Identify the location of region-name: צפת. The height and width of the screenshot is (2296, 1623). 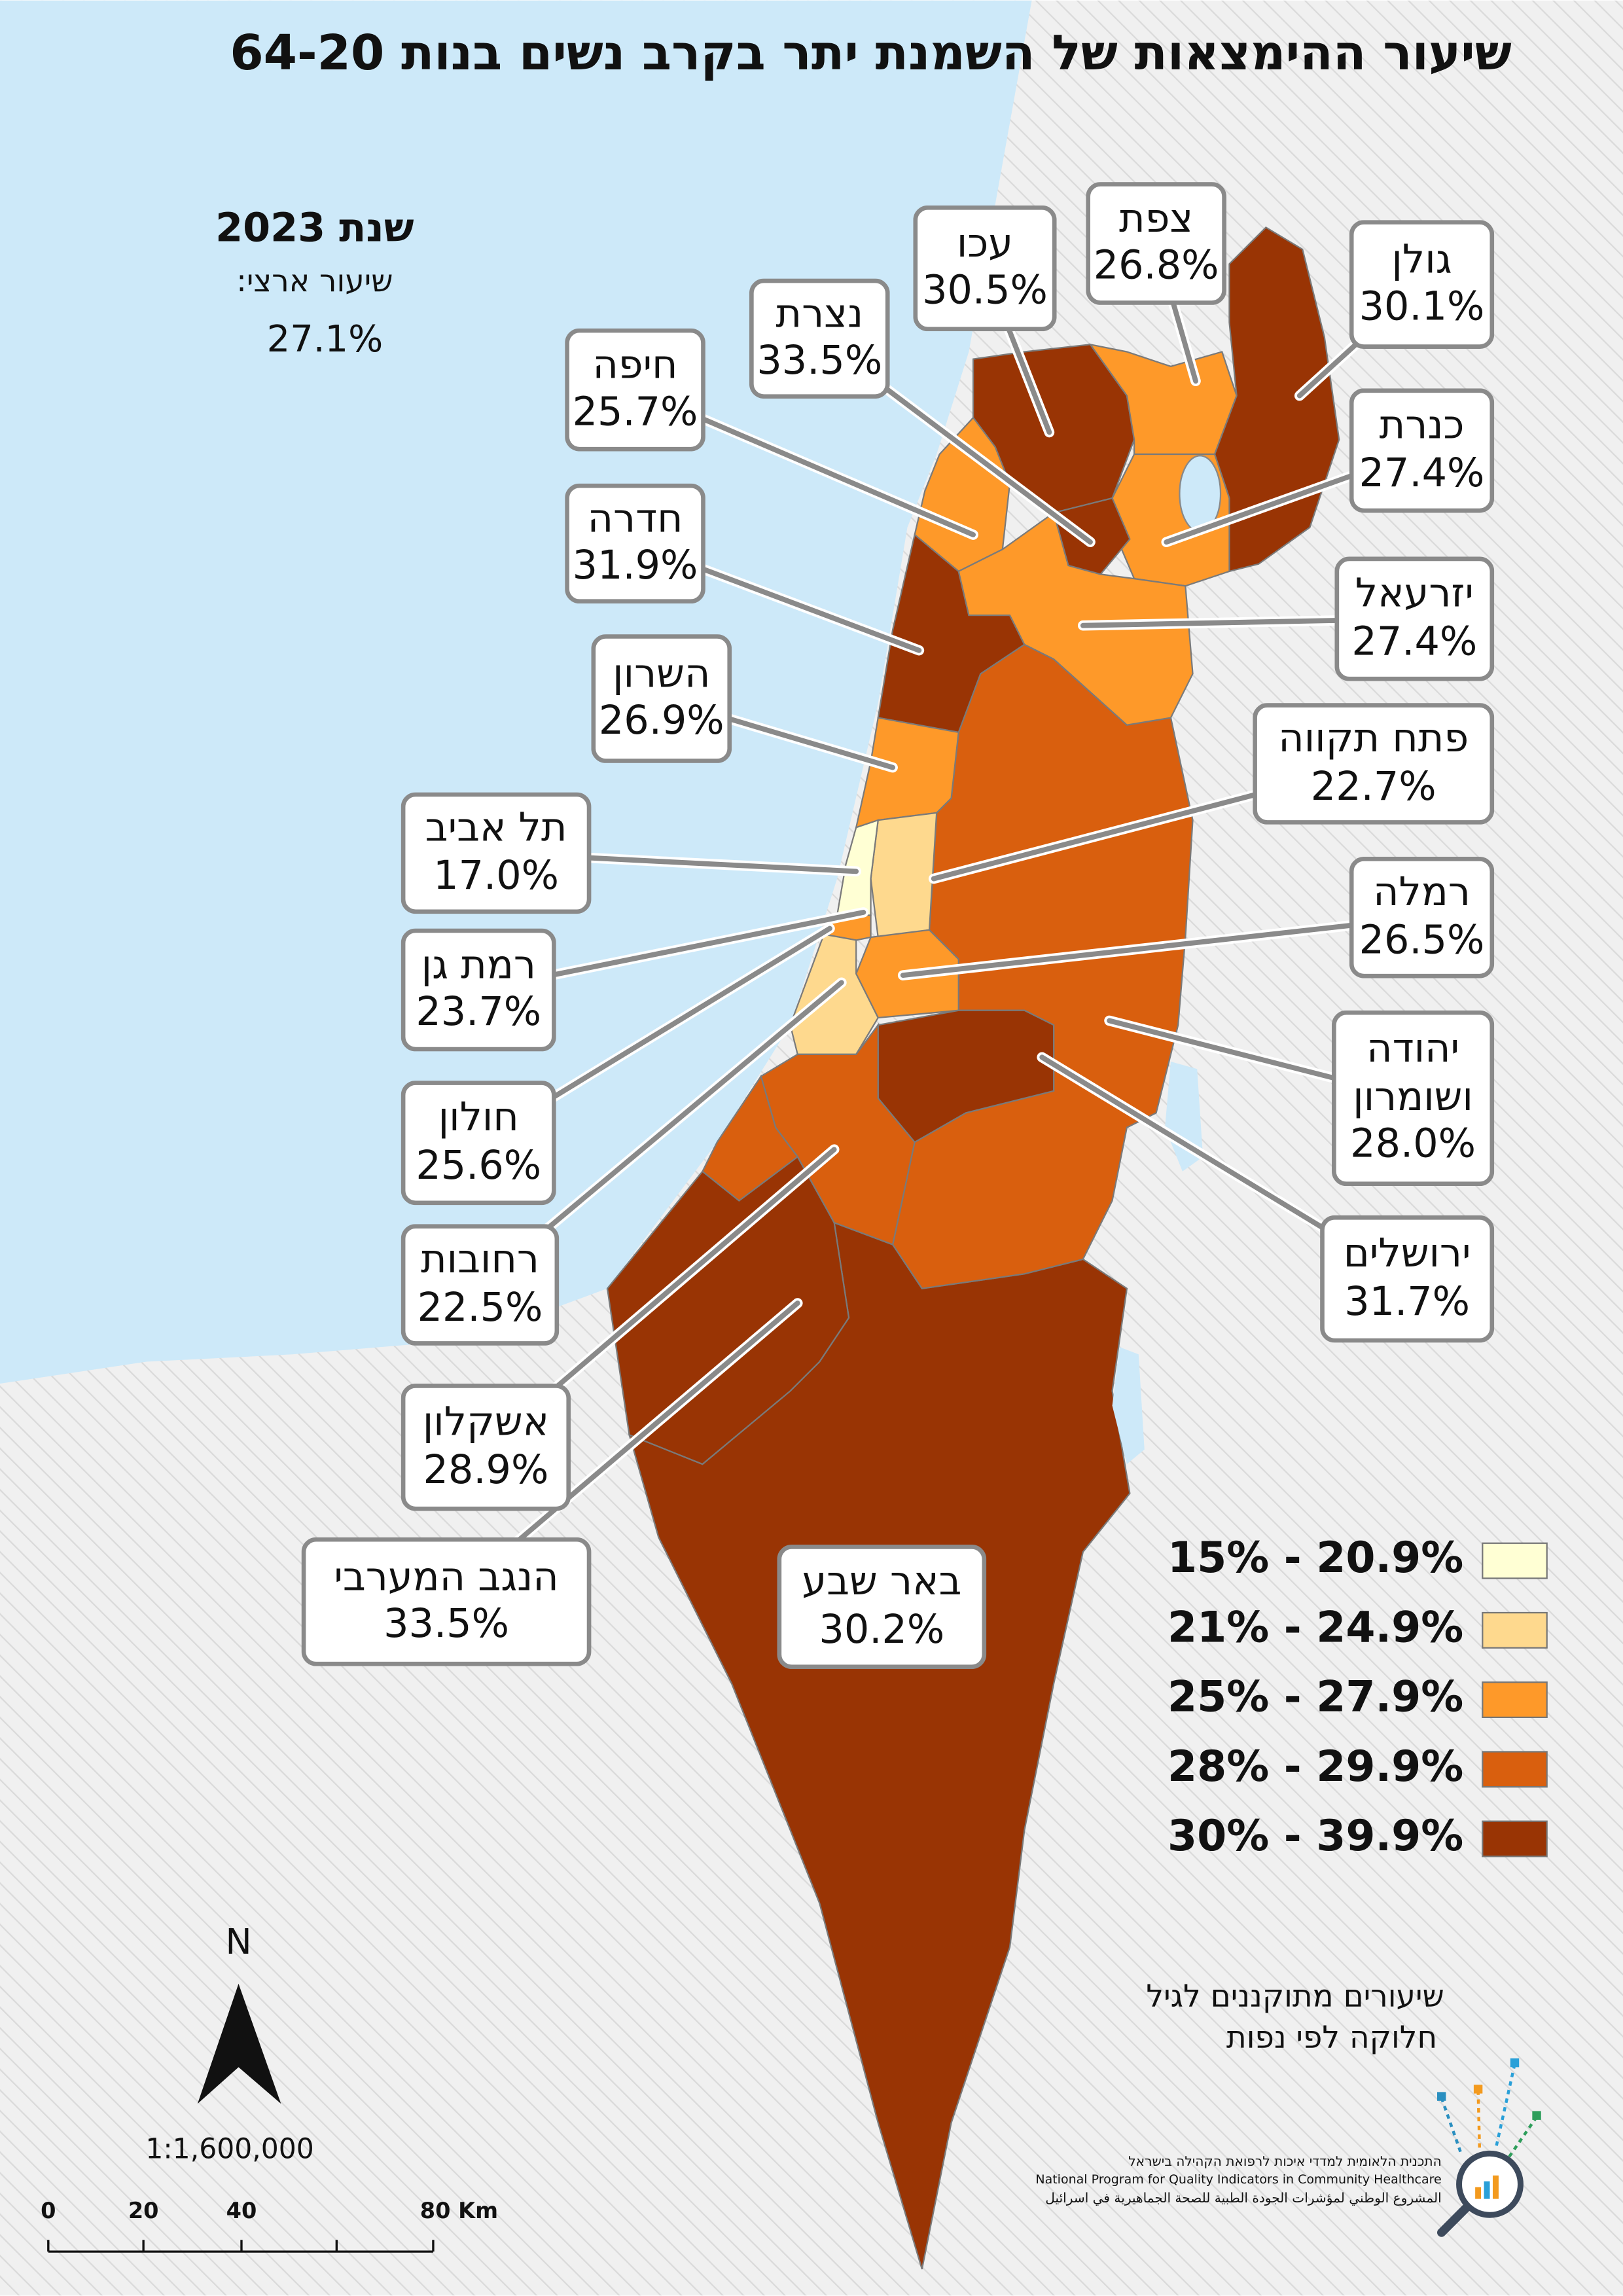
(1156, 219).